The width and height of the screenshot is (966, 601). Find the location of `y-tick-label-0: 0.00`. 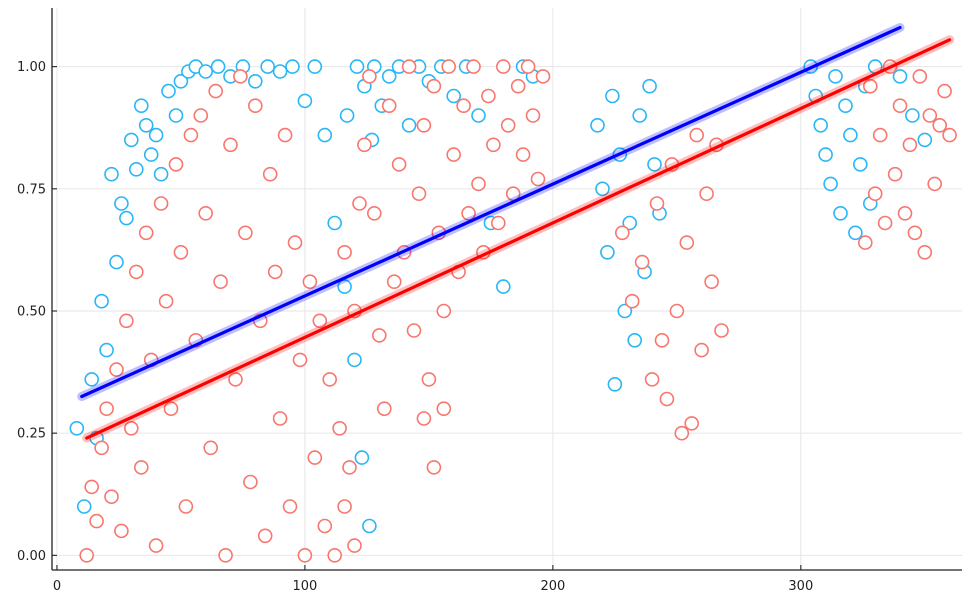

y-tick-label-0: 0.00 is located at coordinates (31, 556).